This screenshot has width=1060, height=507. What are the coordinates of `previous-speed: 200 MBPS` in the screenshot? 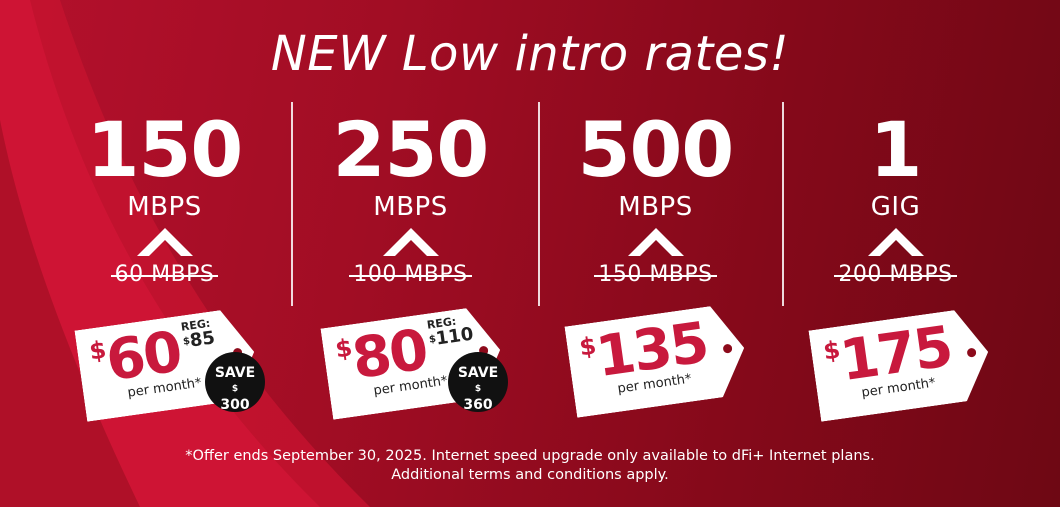 It's located at (895, 274).